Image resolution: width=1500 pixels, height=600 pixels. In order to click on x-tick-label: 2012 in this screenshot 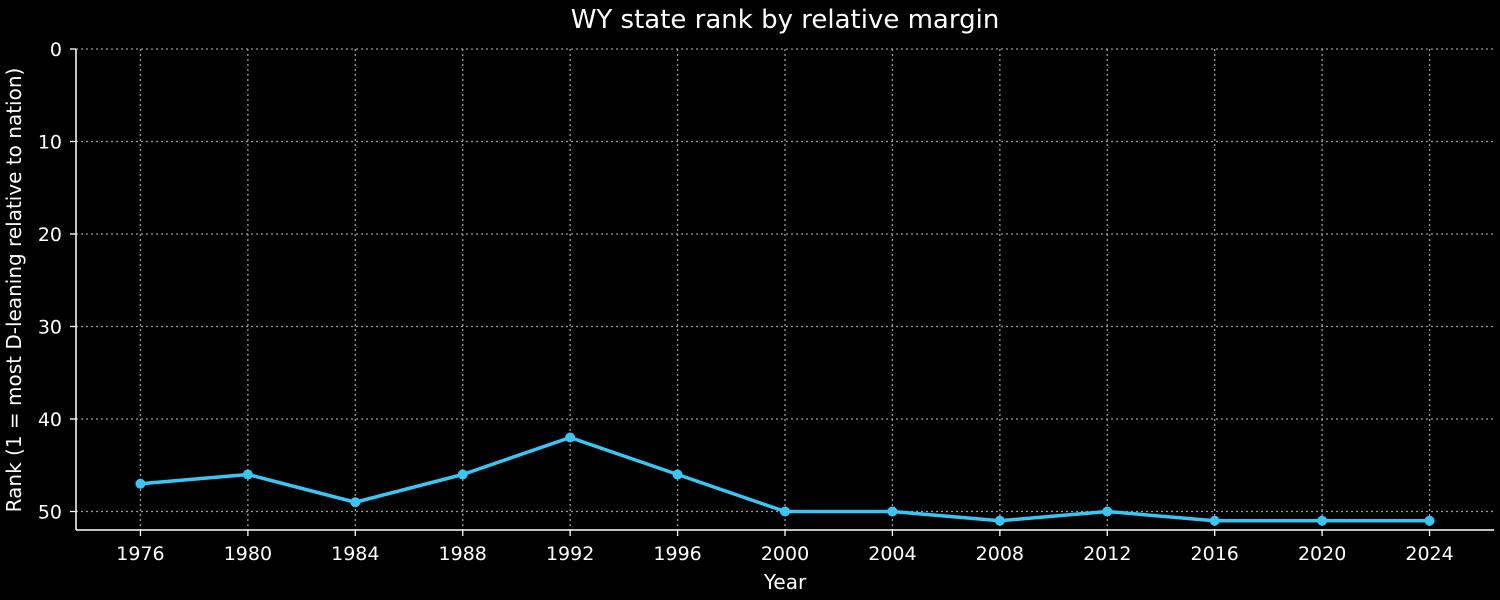, I will do `click(1107, 554)`.